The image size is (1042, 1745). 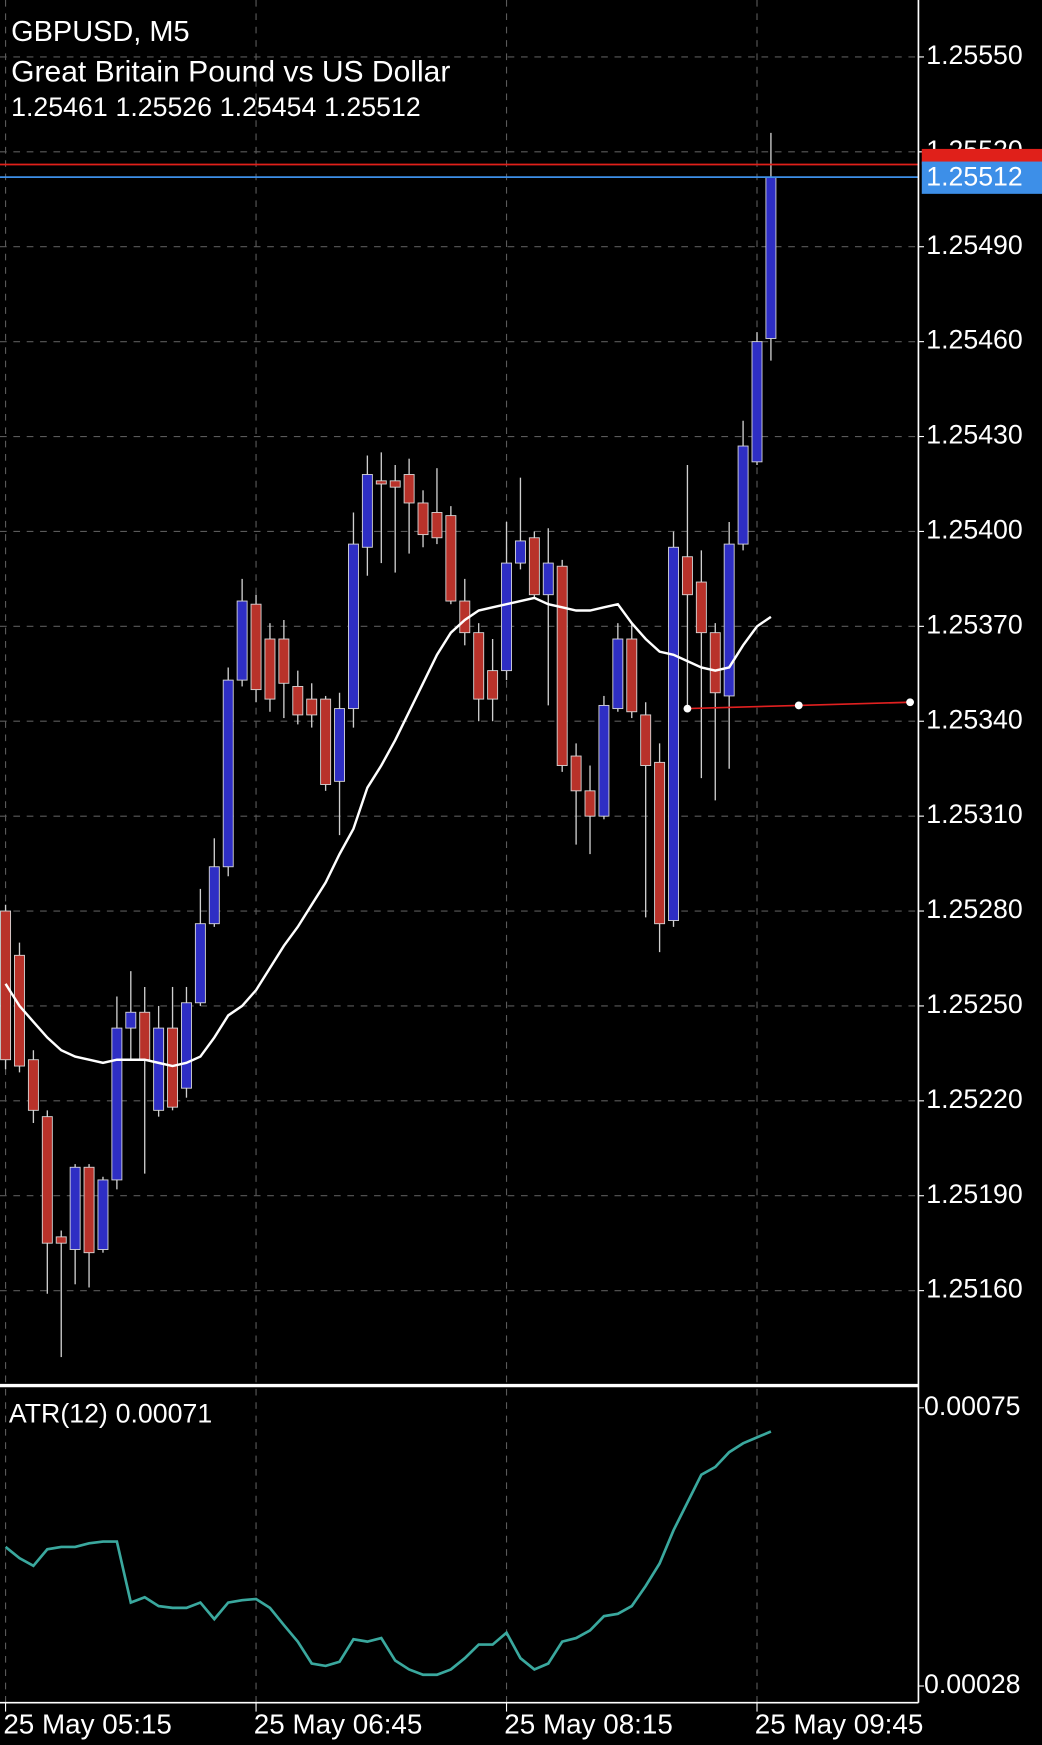 What do you see at coordinates (216, 107) in the screenshot?
I see `ohlc-readout: 1.25461 1.25526 1.25454 1.25512` at bounding box center [216, 107].